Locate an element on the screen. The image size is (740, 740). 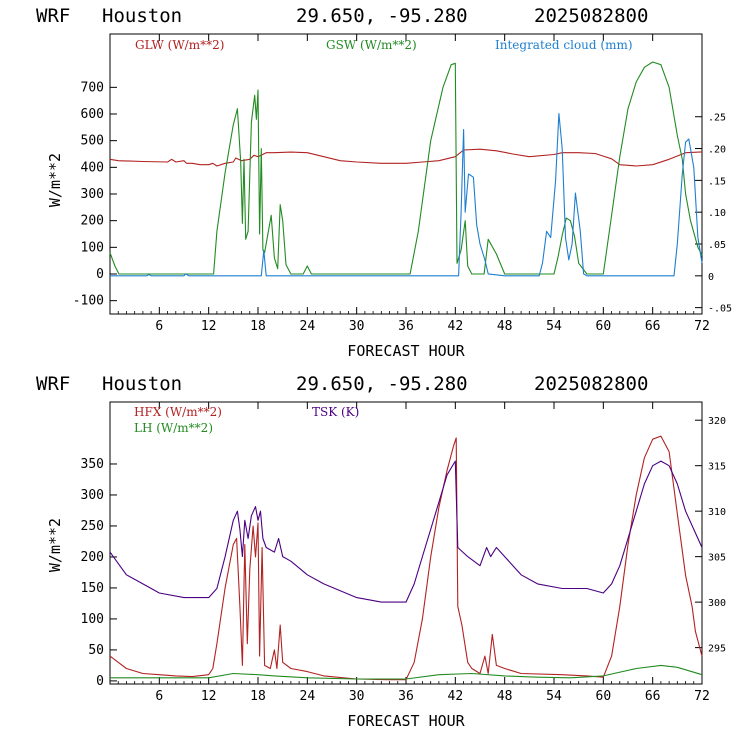
bottom-header-location: Houston is located at coordinates (142, 384).